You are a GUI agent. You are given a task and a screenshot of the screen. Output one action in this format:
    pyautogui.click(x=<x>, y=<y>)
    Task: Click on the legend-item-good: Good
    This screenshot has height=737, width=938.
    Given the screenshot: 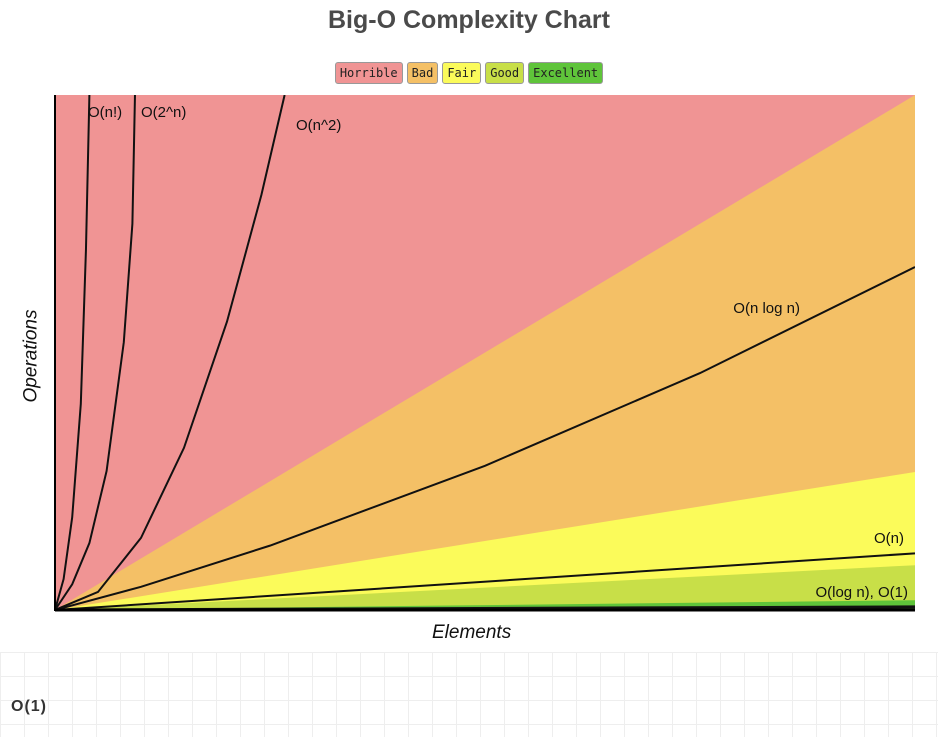 What is the action you would take?
    pyautogui.click(x=505, y=73)
    